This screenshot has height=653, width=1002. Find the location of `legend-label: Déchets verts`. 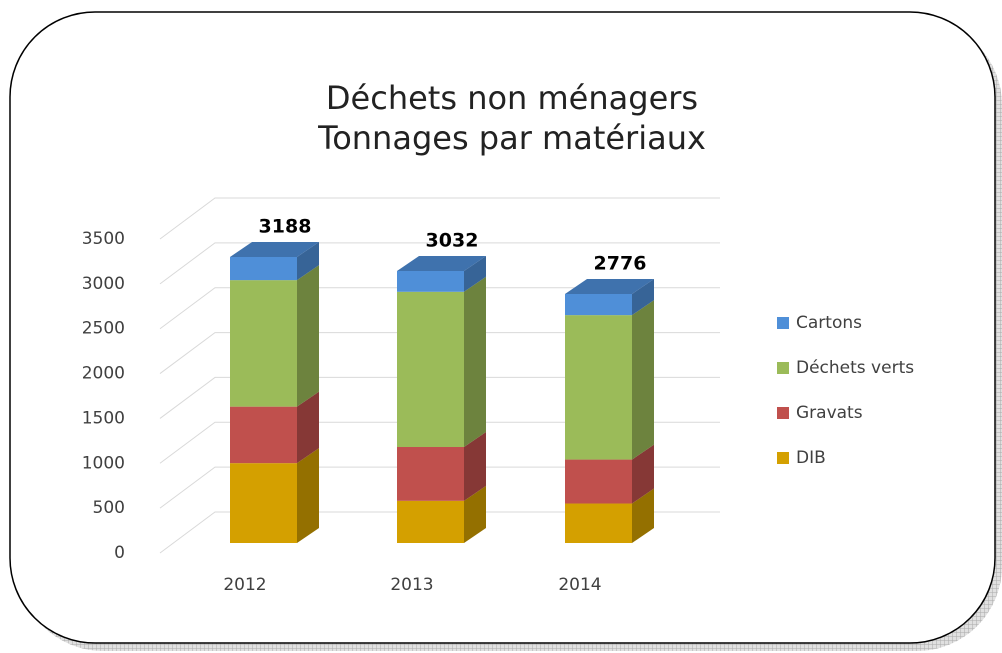

legend-label: Déchets verts is located at coordinates (855, 368).